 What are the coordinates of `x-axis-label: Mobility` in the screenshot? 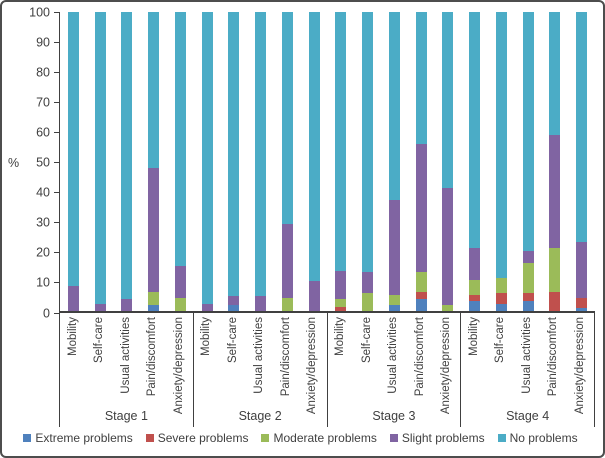 It's located at (473, 336).